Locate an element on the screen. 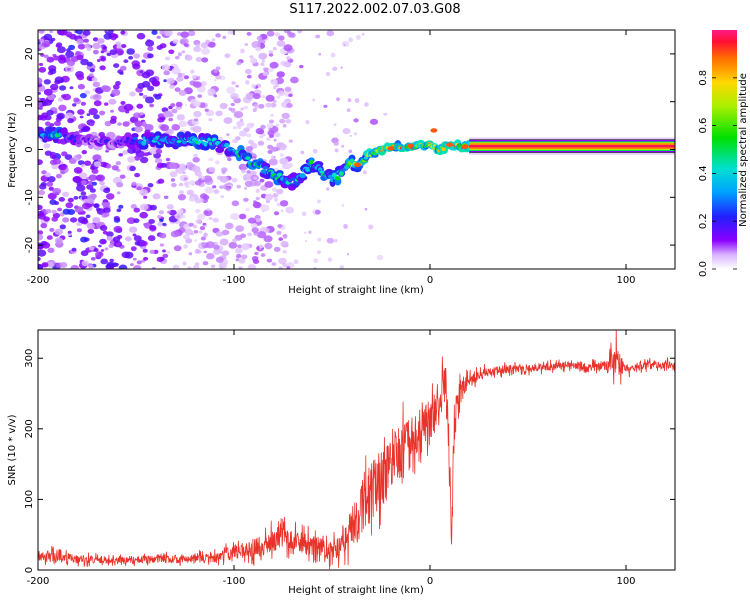  x-tick-label: 100 is located at coordinates (625, 280).